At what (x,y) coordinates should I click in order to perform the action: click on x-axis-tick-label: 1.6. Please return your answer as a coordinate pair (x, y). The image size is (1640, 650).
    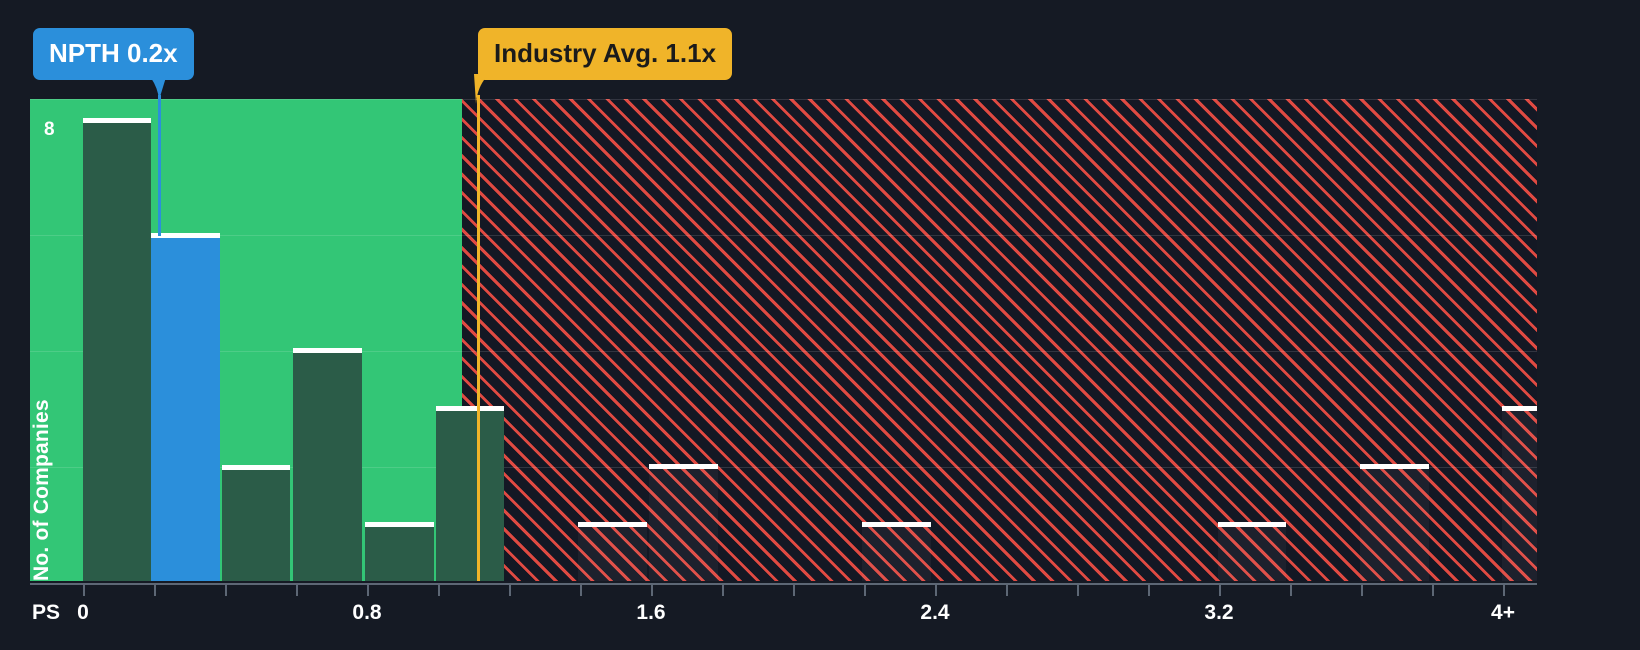
    Looking at the image, I should click on (651, 612).